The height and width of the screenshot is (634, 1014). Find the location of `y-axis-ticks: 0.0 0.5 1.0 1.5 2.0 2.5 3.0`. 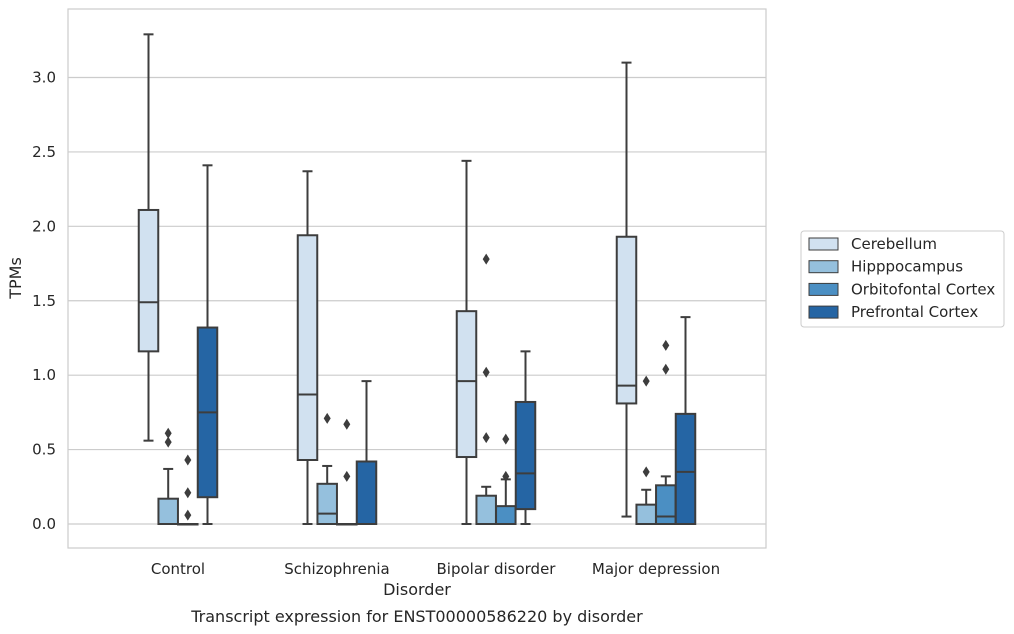

y-axis-ticks: 0.0 0.5 1.0 1.5 2.0 2.5 3.0 is located at coordinates (44, 301).